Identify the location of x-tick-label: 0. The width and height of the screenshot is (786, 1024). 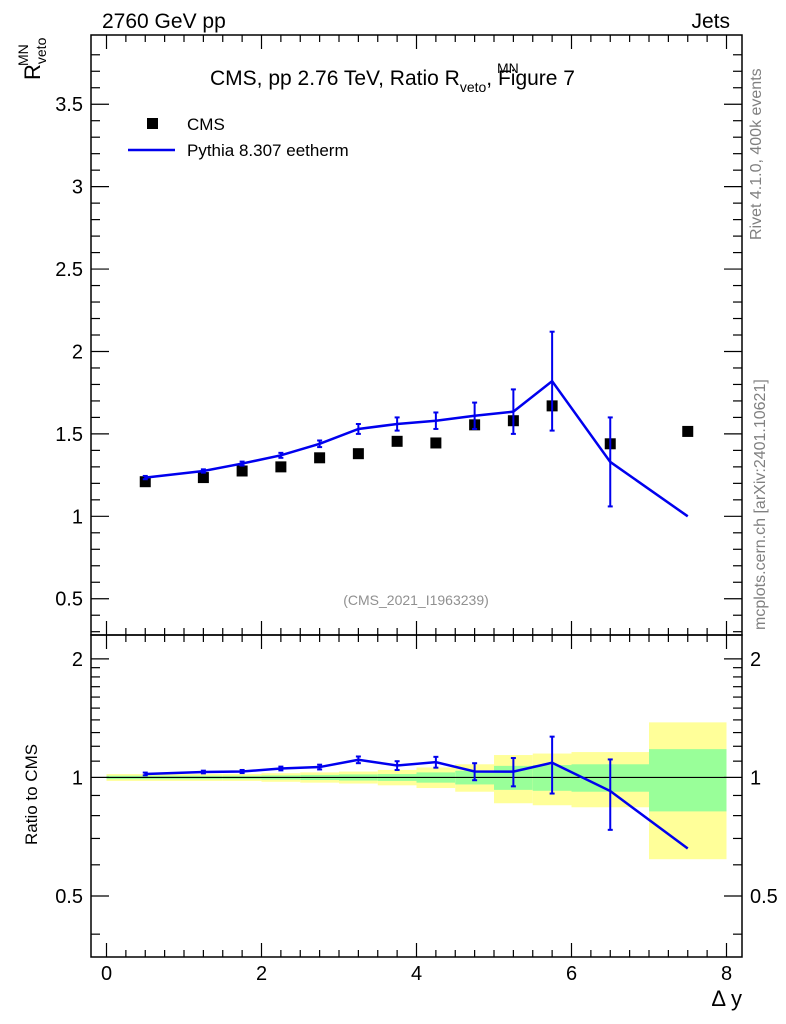
(106, 974).